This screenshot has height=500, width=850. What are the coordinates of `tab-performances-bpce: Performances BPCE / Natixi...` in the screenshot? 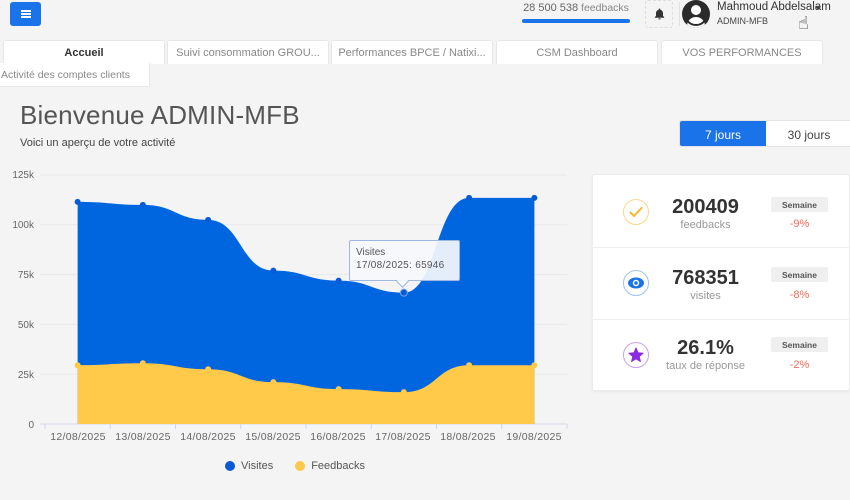 It's located at (412, 52).